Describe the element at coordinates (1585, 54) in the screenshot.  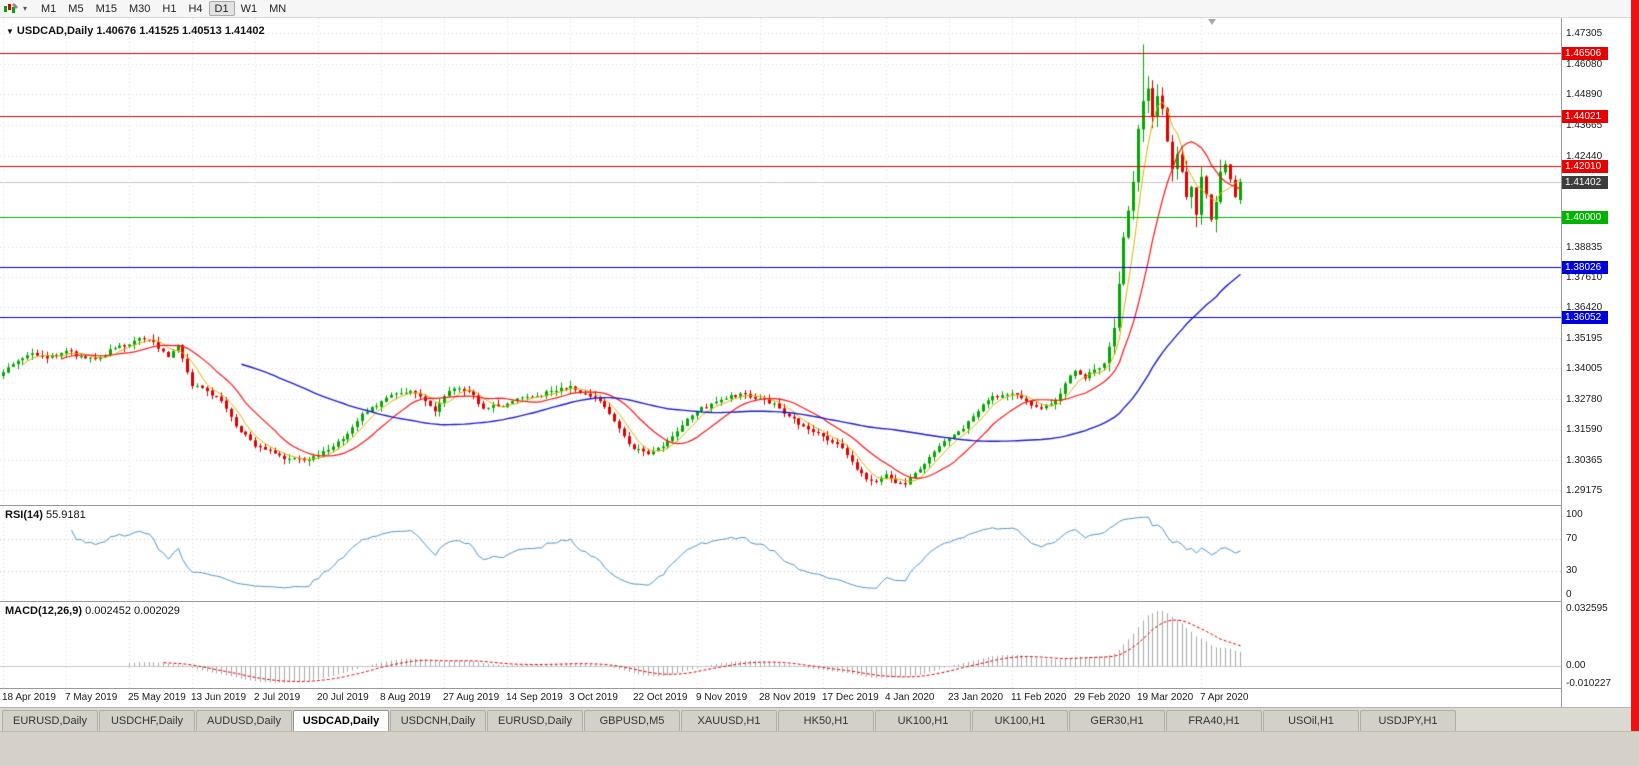
I see `price-level-badge: 1.46506` at that location.